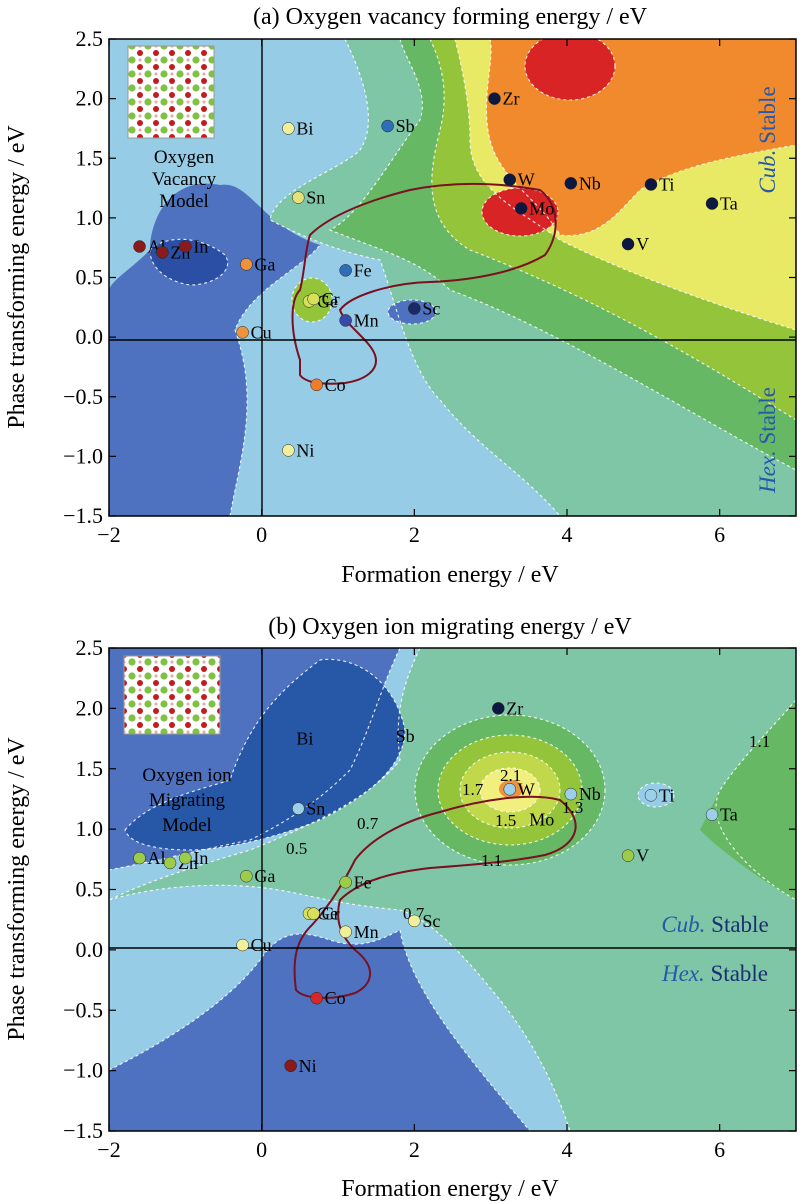  Describe the element at coordinates (139, 246) in the screenshot. I see `panel-a-point-al` at that location.